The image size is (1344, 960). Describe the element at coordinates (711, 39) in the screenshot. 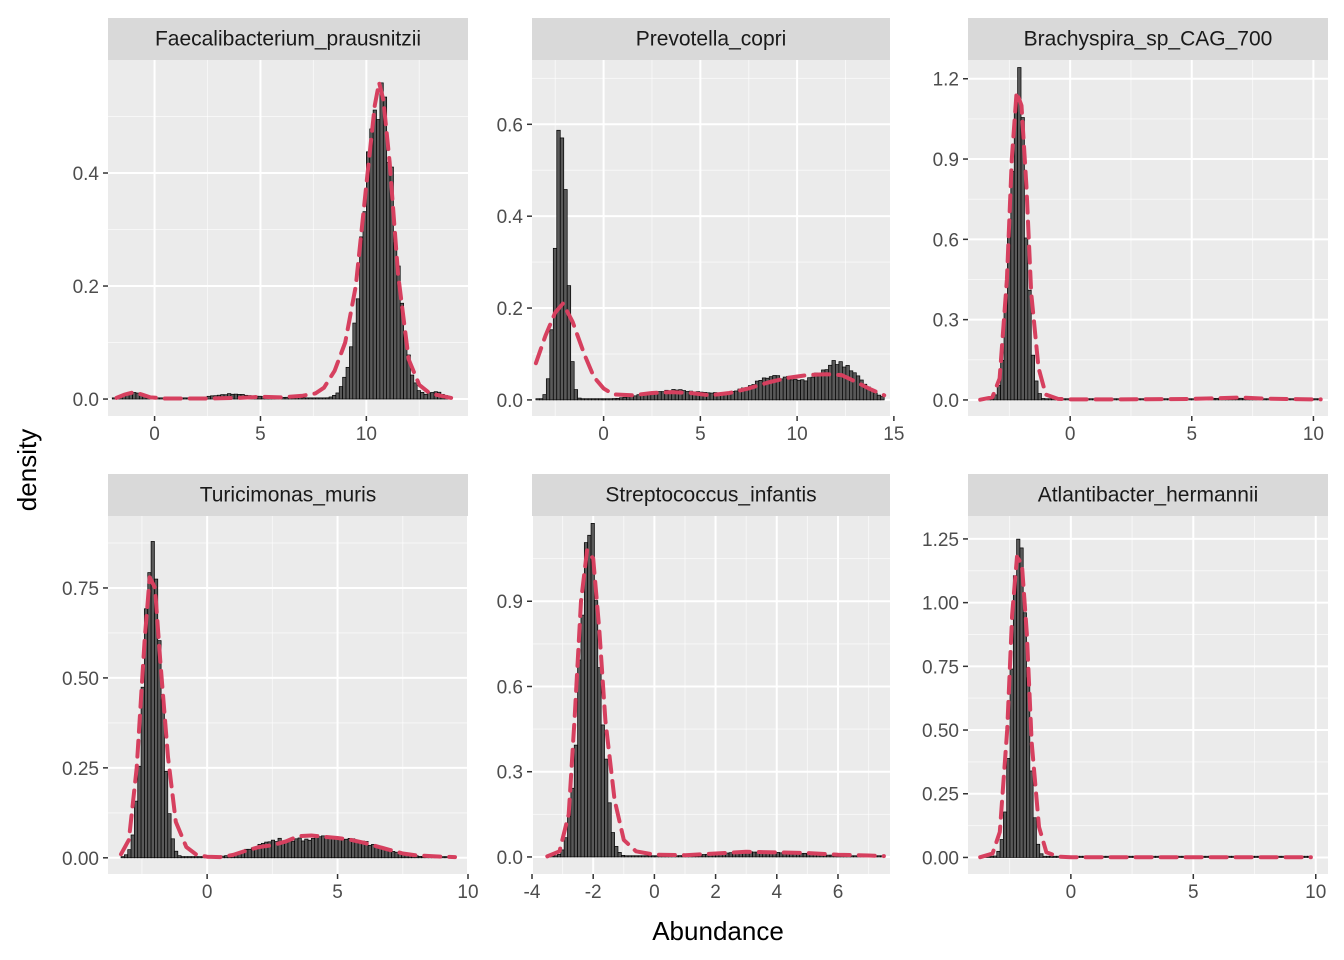

I see `facet-strip` at that location.